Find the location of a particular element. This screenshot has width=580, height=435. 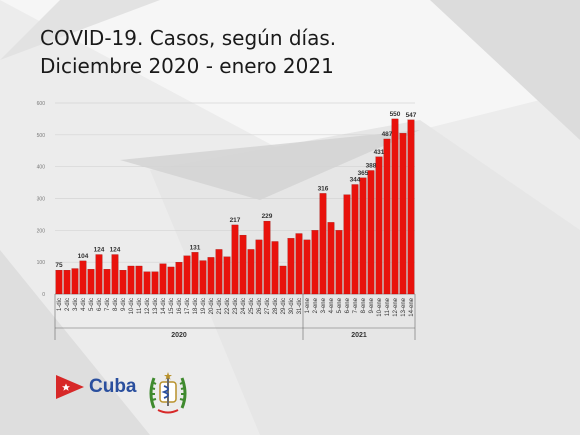

x-tick-label: 1-dic is located at coordinates (60, 304).